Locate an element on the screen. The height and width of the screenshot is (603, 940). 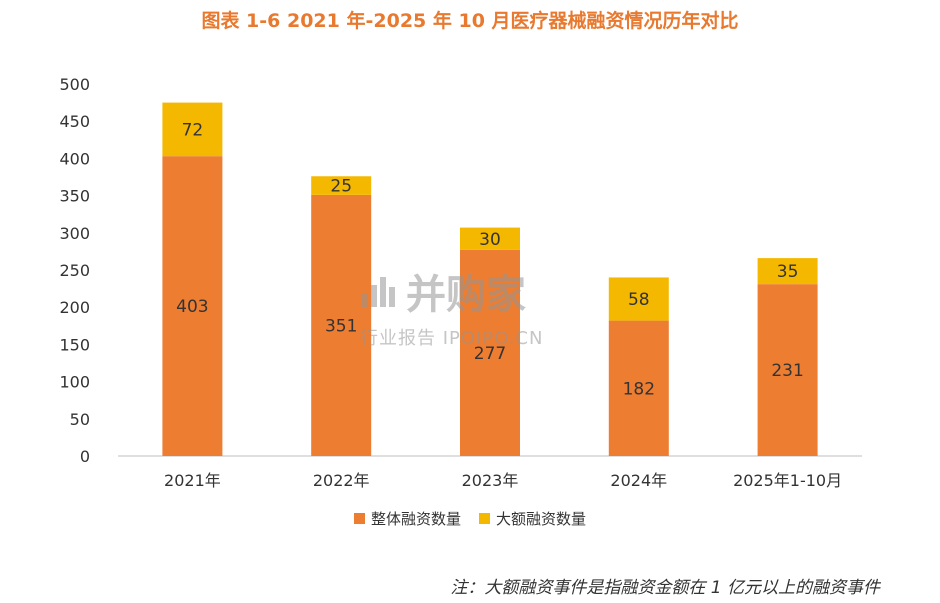
watermark-brand: 并购家 is located at coordinates (466, 295).